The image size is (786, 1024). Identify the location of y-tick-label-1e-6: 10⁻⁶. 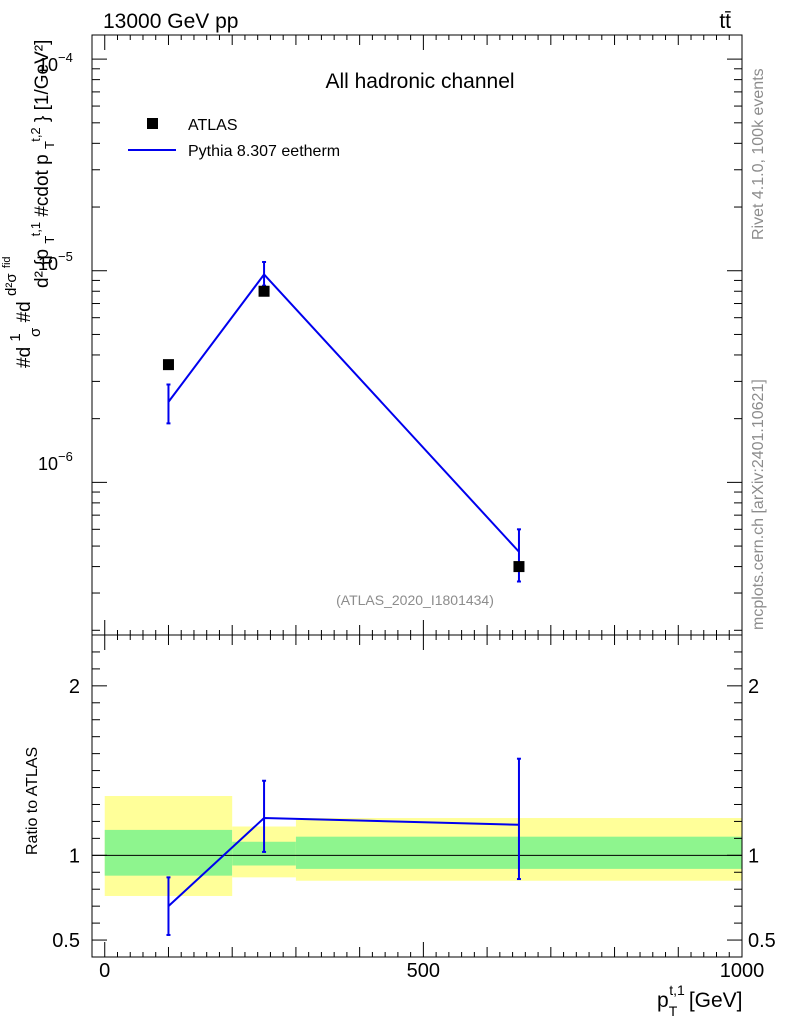
(55, 461).